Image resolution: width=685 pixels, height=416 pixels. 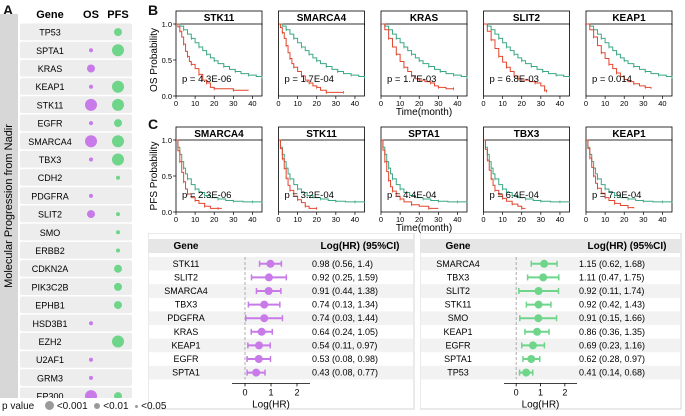 I want to click on forest-pfs-header-gene: Gene, so click(x=457, y=246).